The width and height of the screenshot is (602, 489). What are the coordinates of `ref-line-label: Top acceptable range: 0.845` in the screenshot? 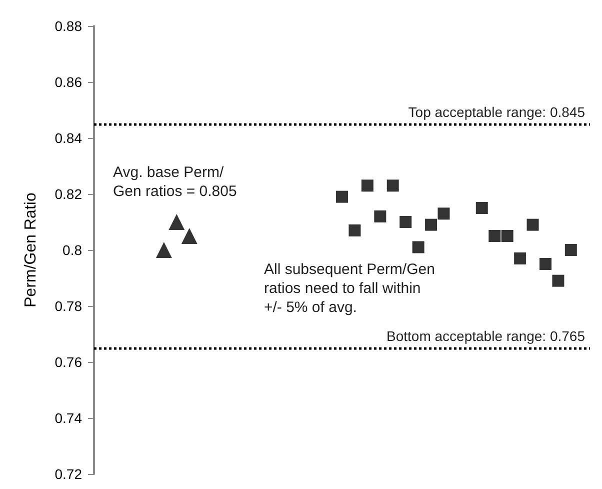 It's located at (497, 112).